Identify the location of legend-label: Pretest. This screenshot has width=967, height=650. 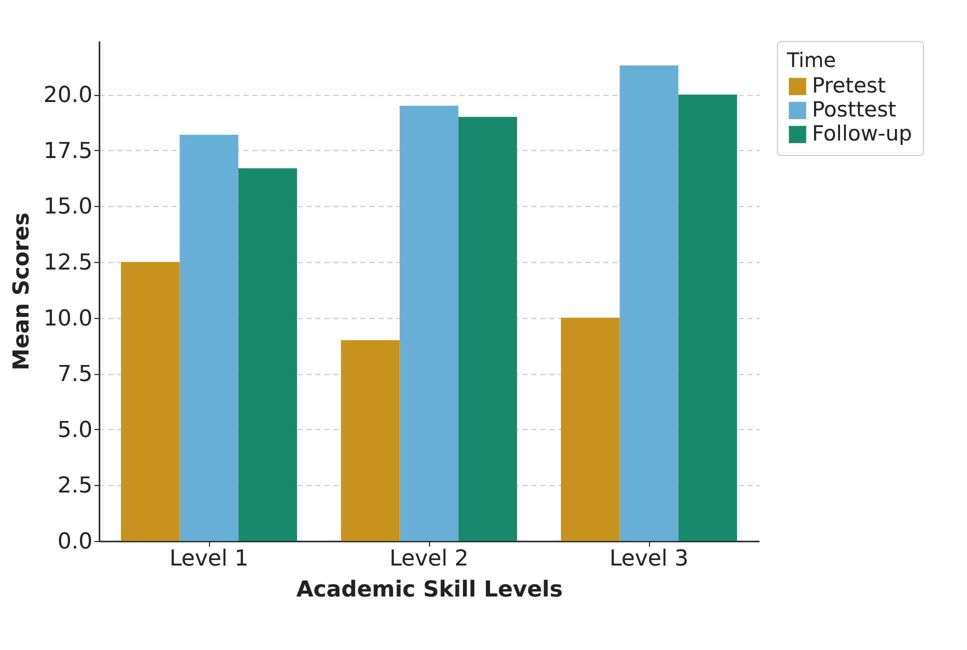
(849, 86).